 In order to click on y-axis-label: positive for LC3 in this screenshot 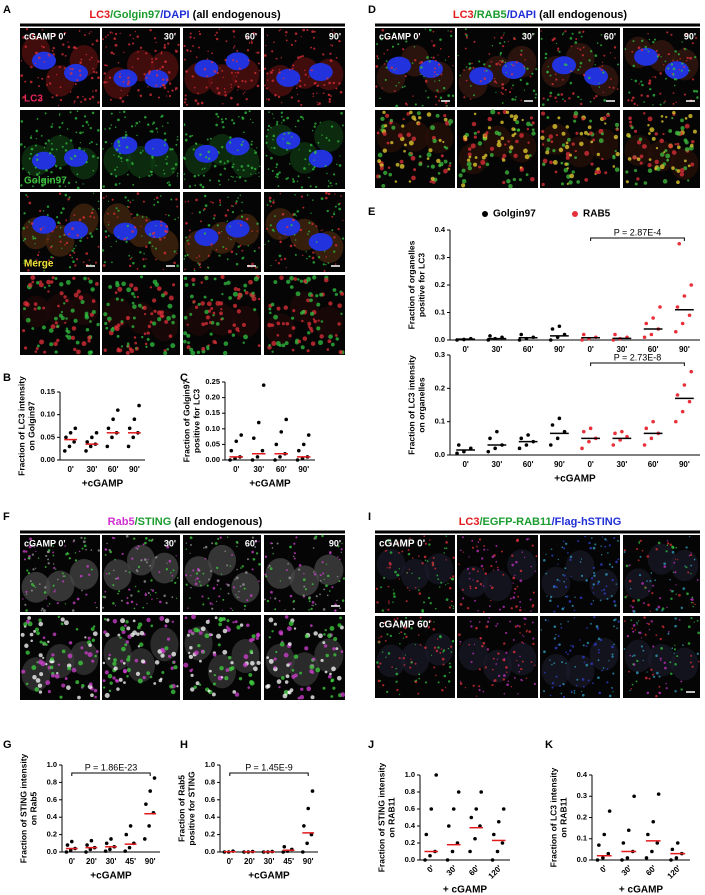, I will do `click(421, 285)`.